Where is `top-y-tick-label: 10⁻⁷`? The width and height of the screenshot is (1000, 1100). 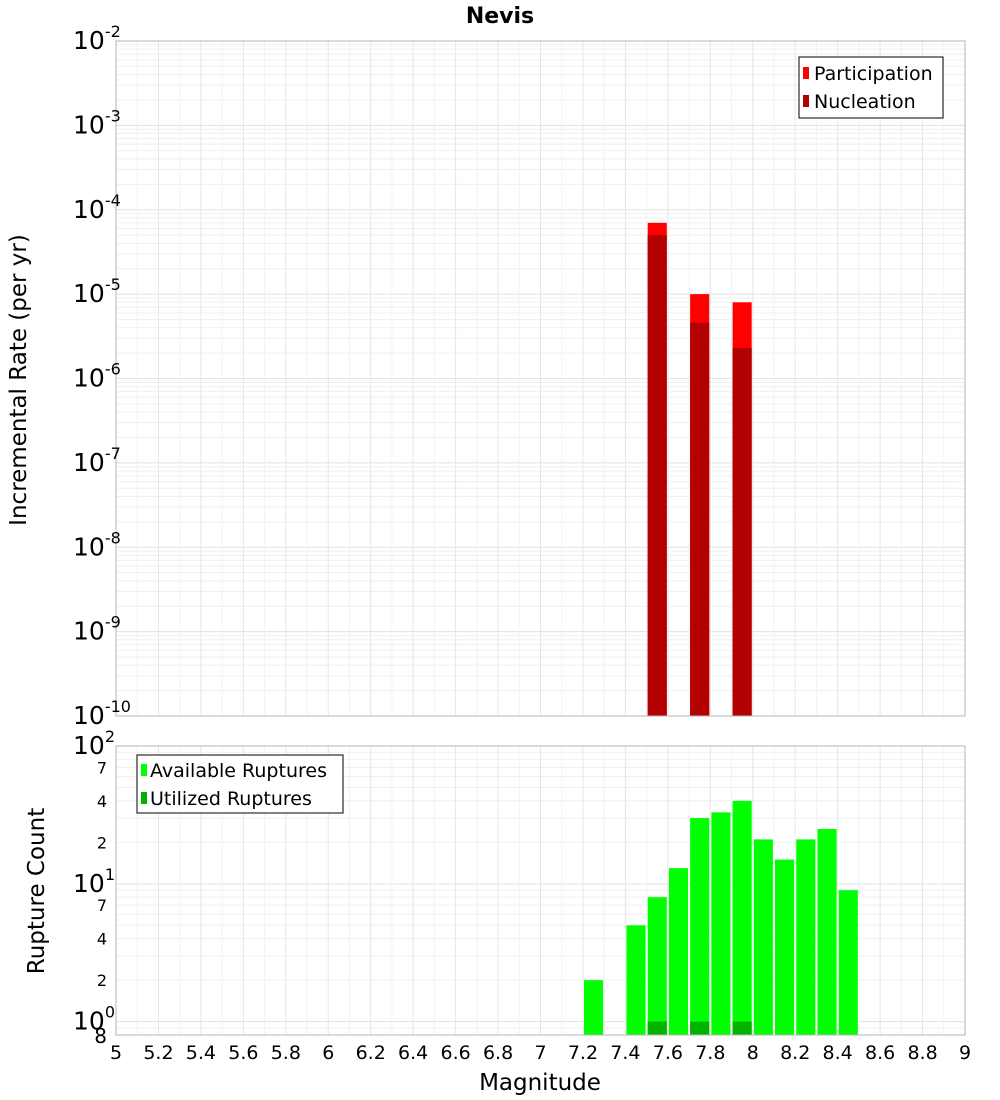
top-y-tick-label: 10⁻⁷ is located at coordinates (97, 460).